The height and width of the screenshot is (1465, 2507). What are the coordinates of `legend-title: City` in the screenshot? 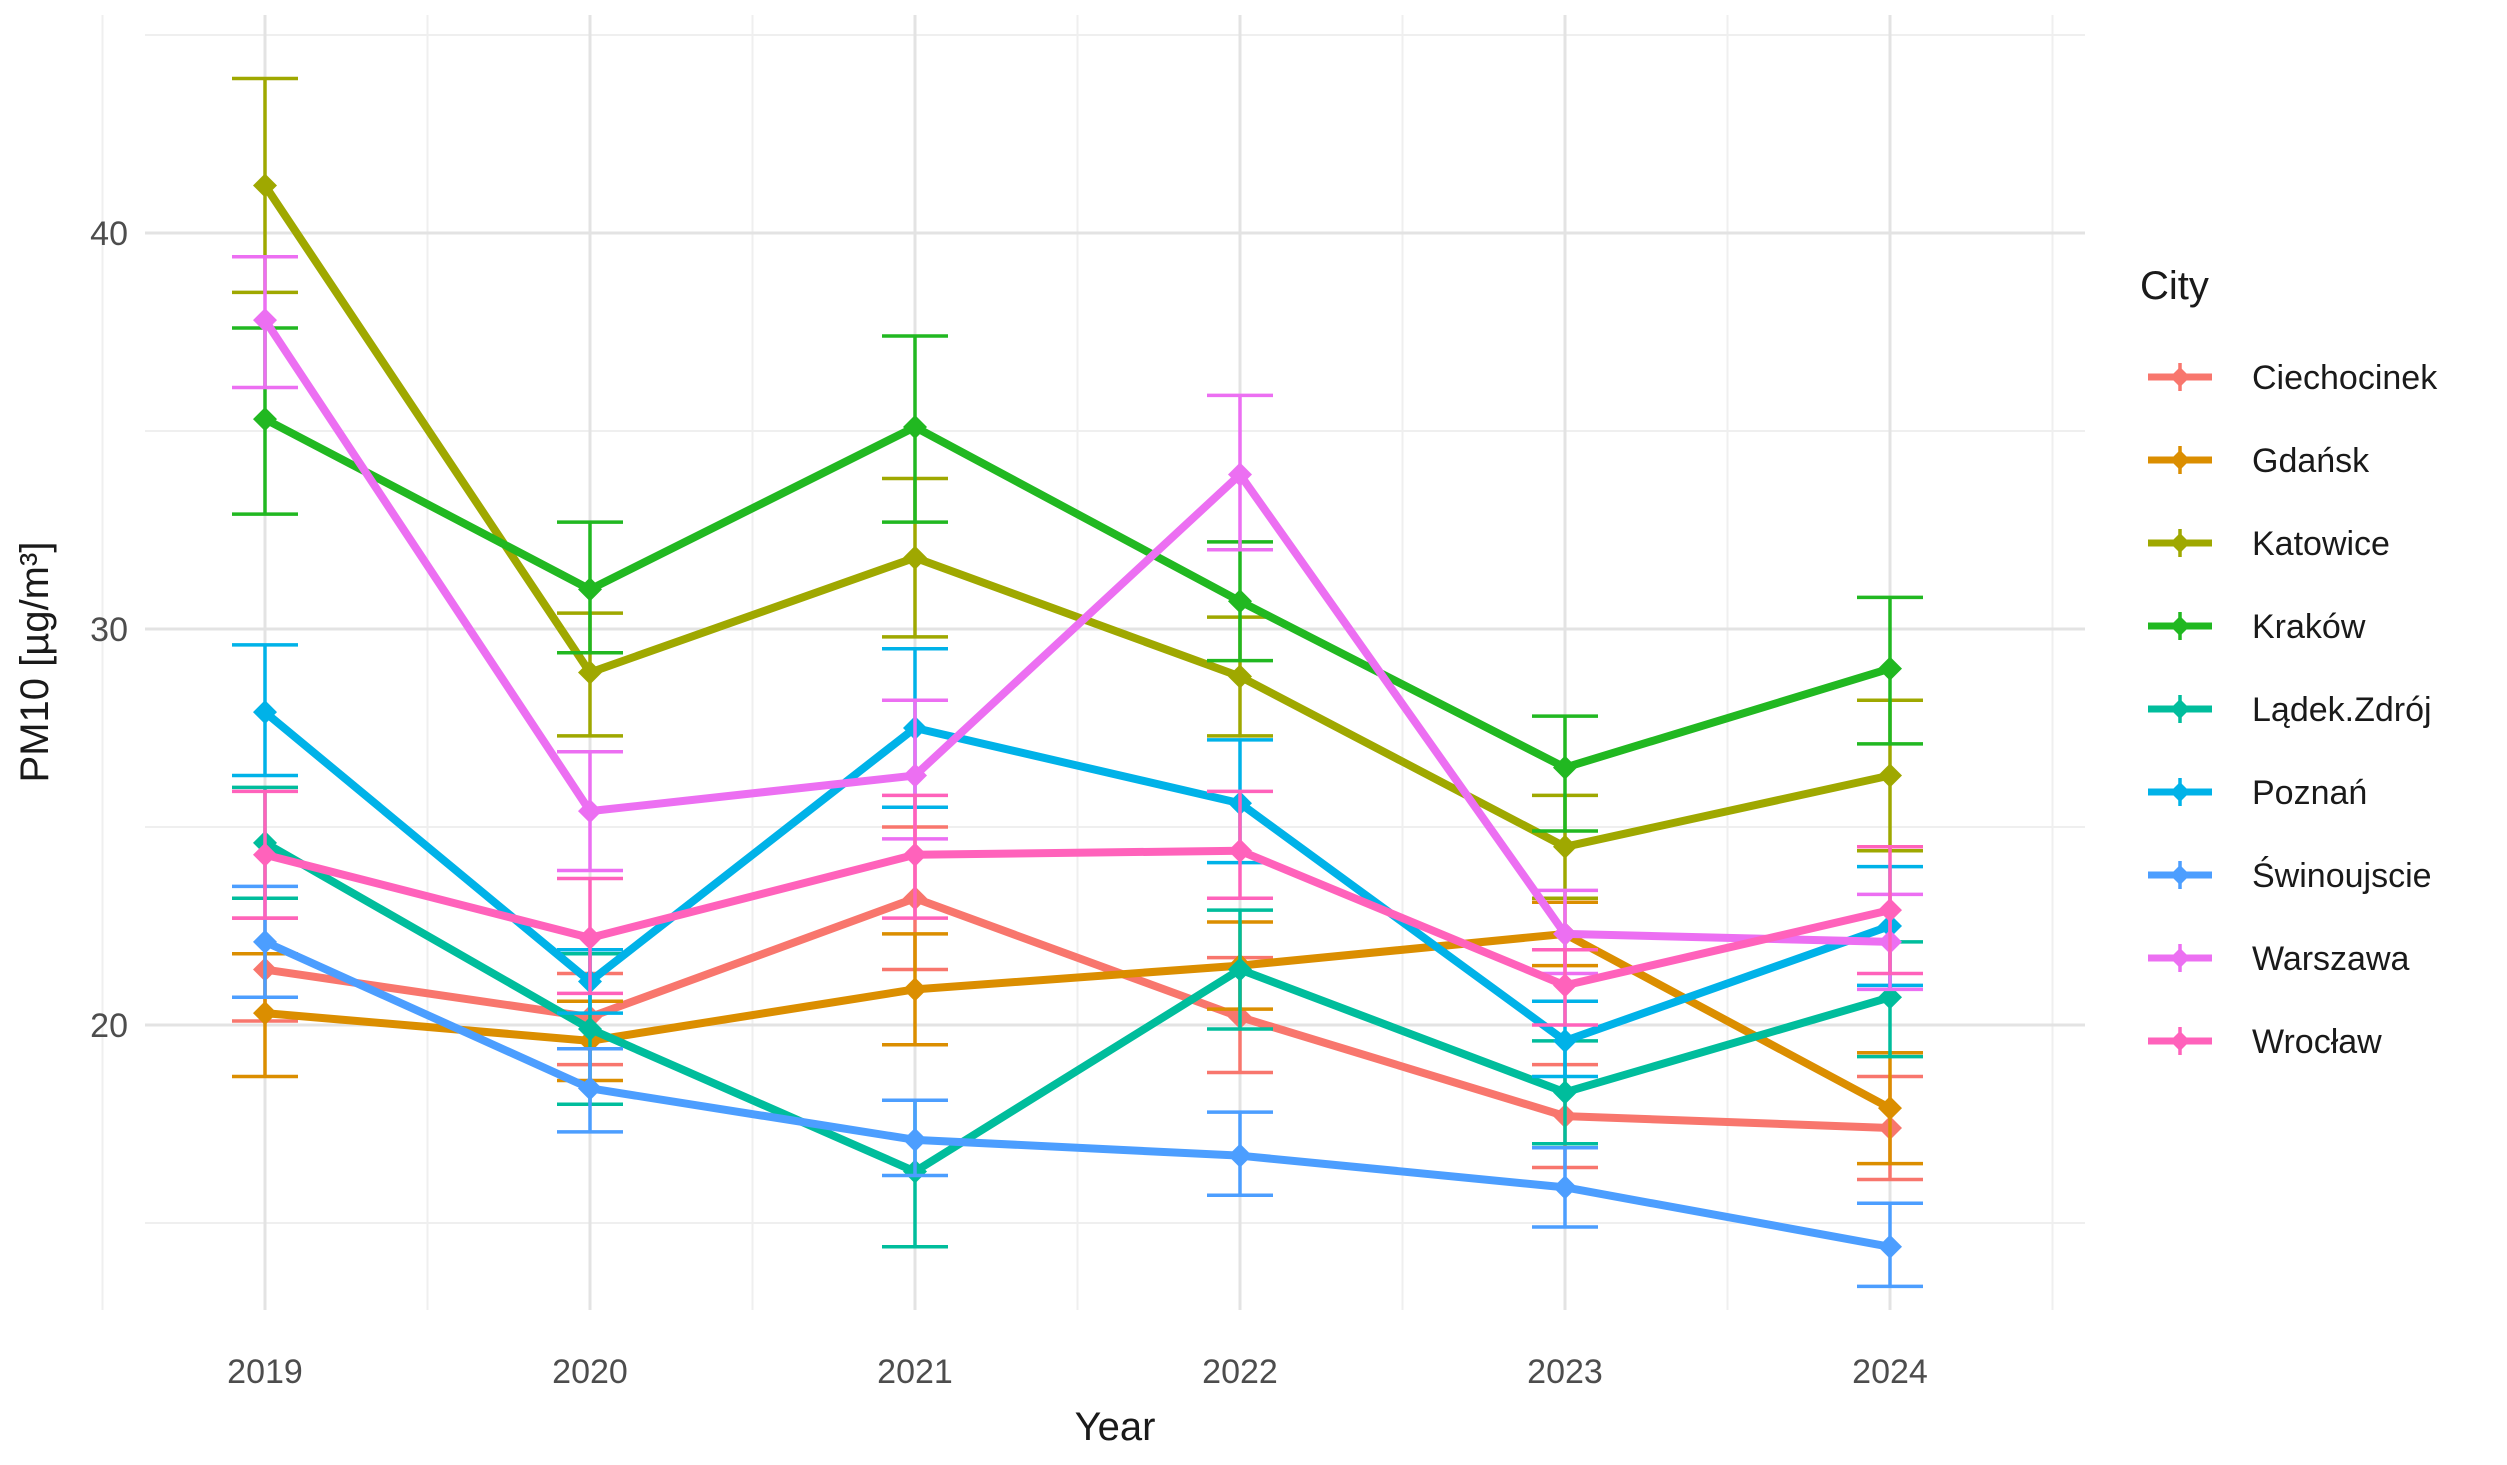 It's located at (2174, 286).